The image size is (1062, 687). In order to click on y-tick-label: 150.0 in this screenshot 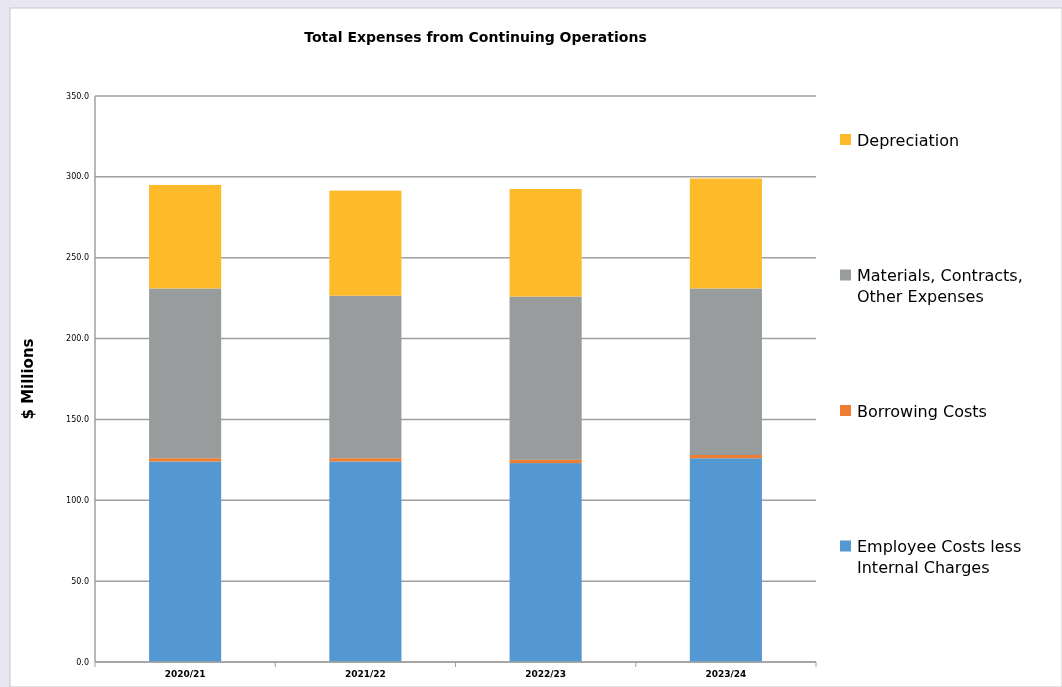, I will do `click(77, 419)`.